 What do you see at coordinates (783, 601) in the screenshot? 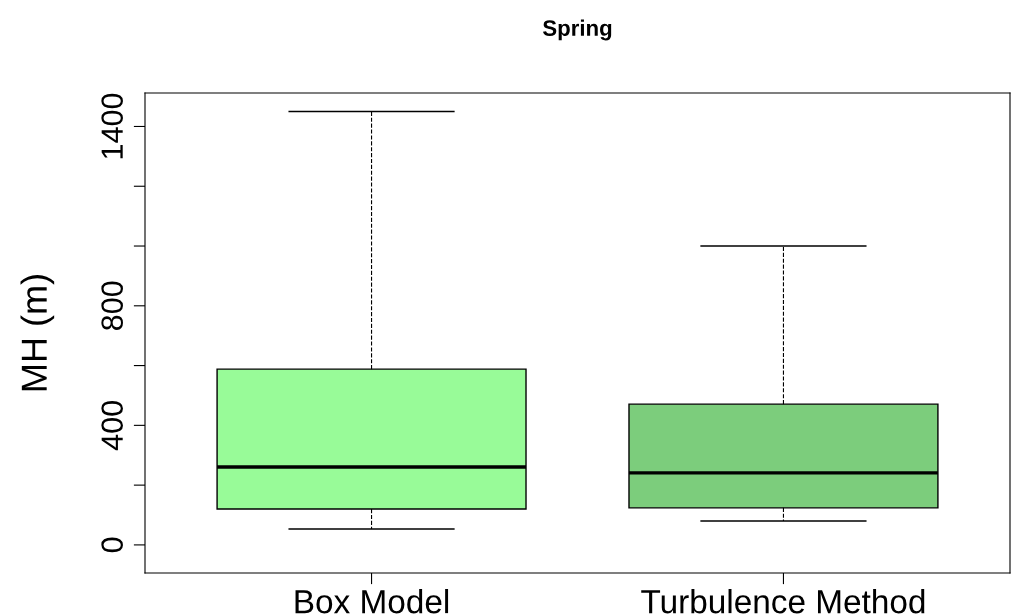
I see `x-tick-label: Turbulence Method` at bounding box center [783, 601].